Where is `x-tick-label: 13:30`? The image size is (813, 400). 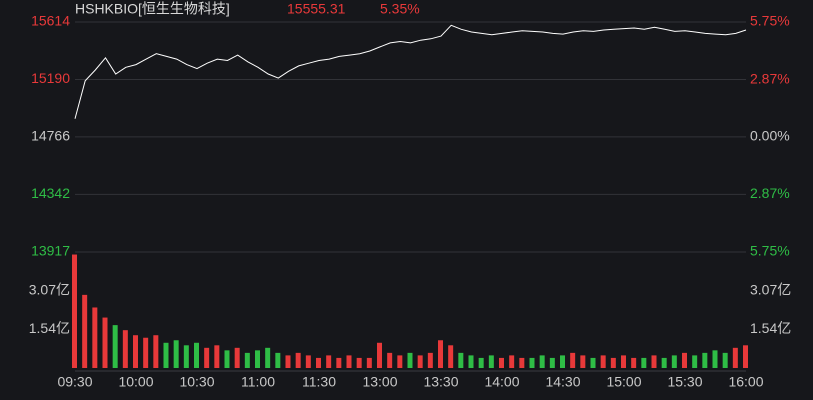 x-tick-label: 13:30 is located at coordinates (440, 382).